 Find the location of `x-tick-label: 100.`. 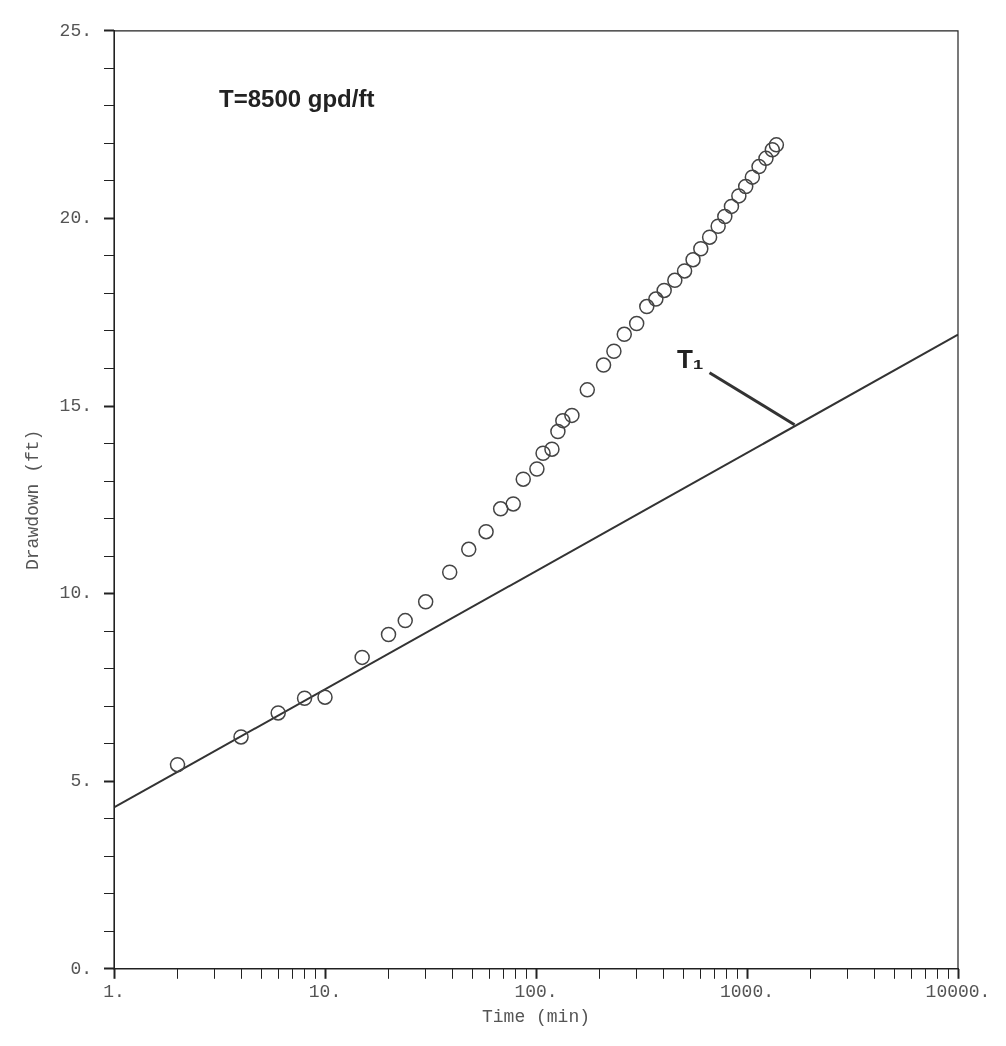

x-tick-label: 100. is located at coordinates (536, 992).